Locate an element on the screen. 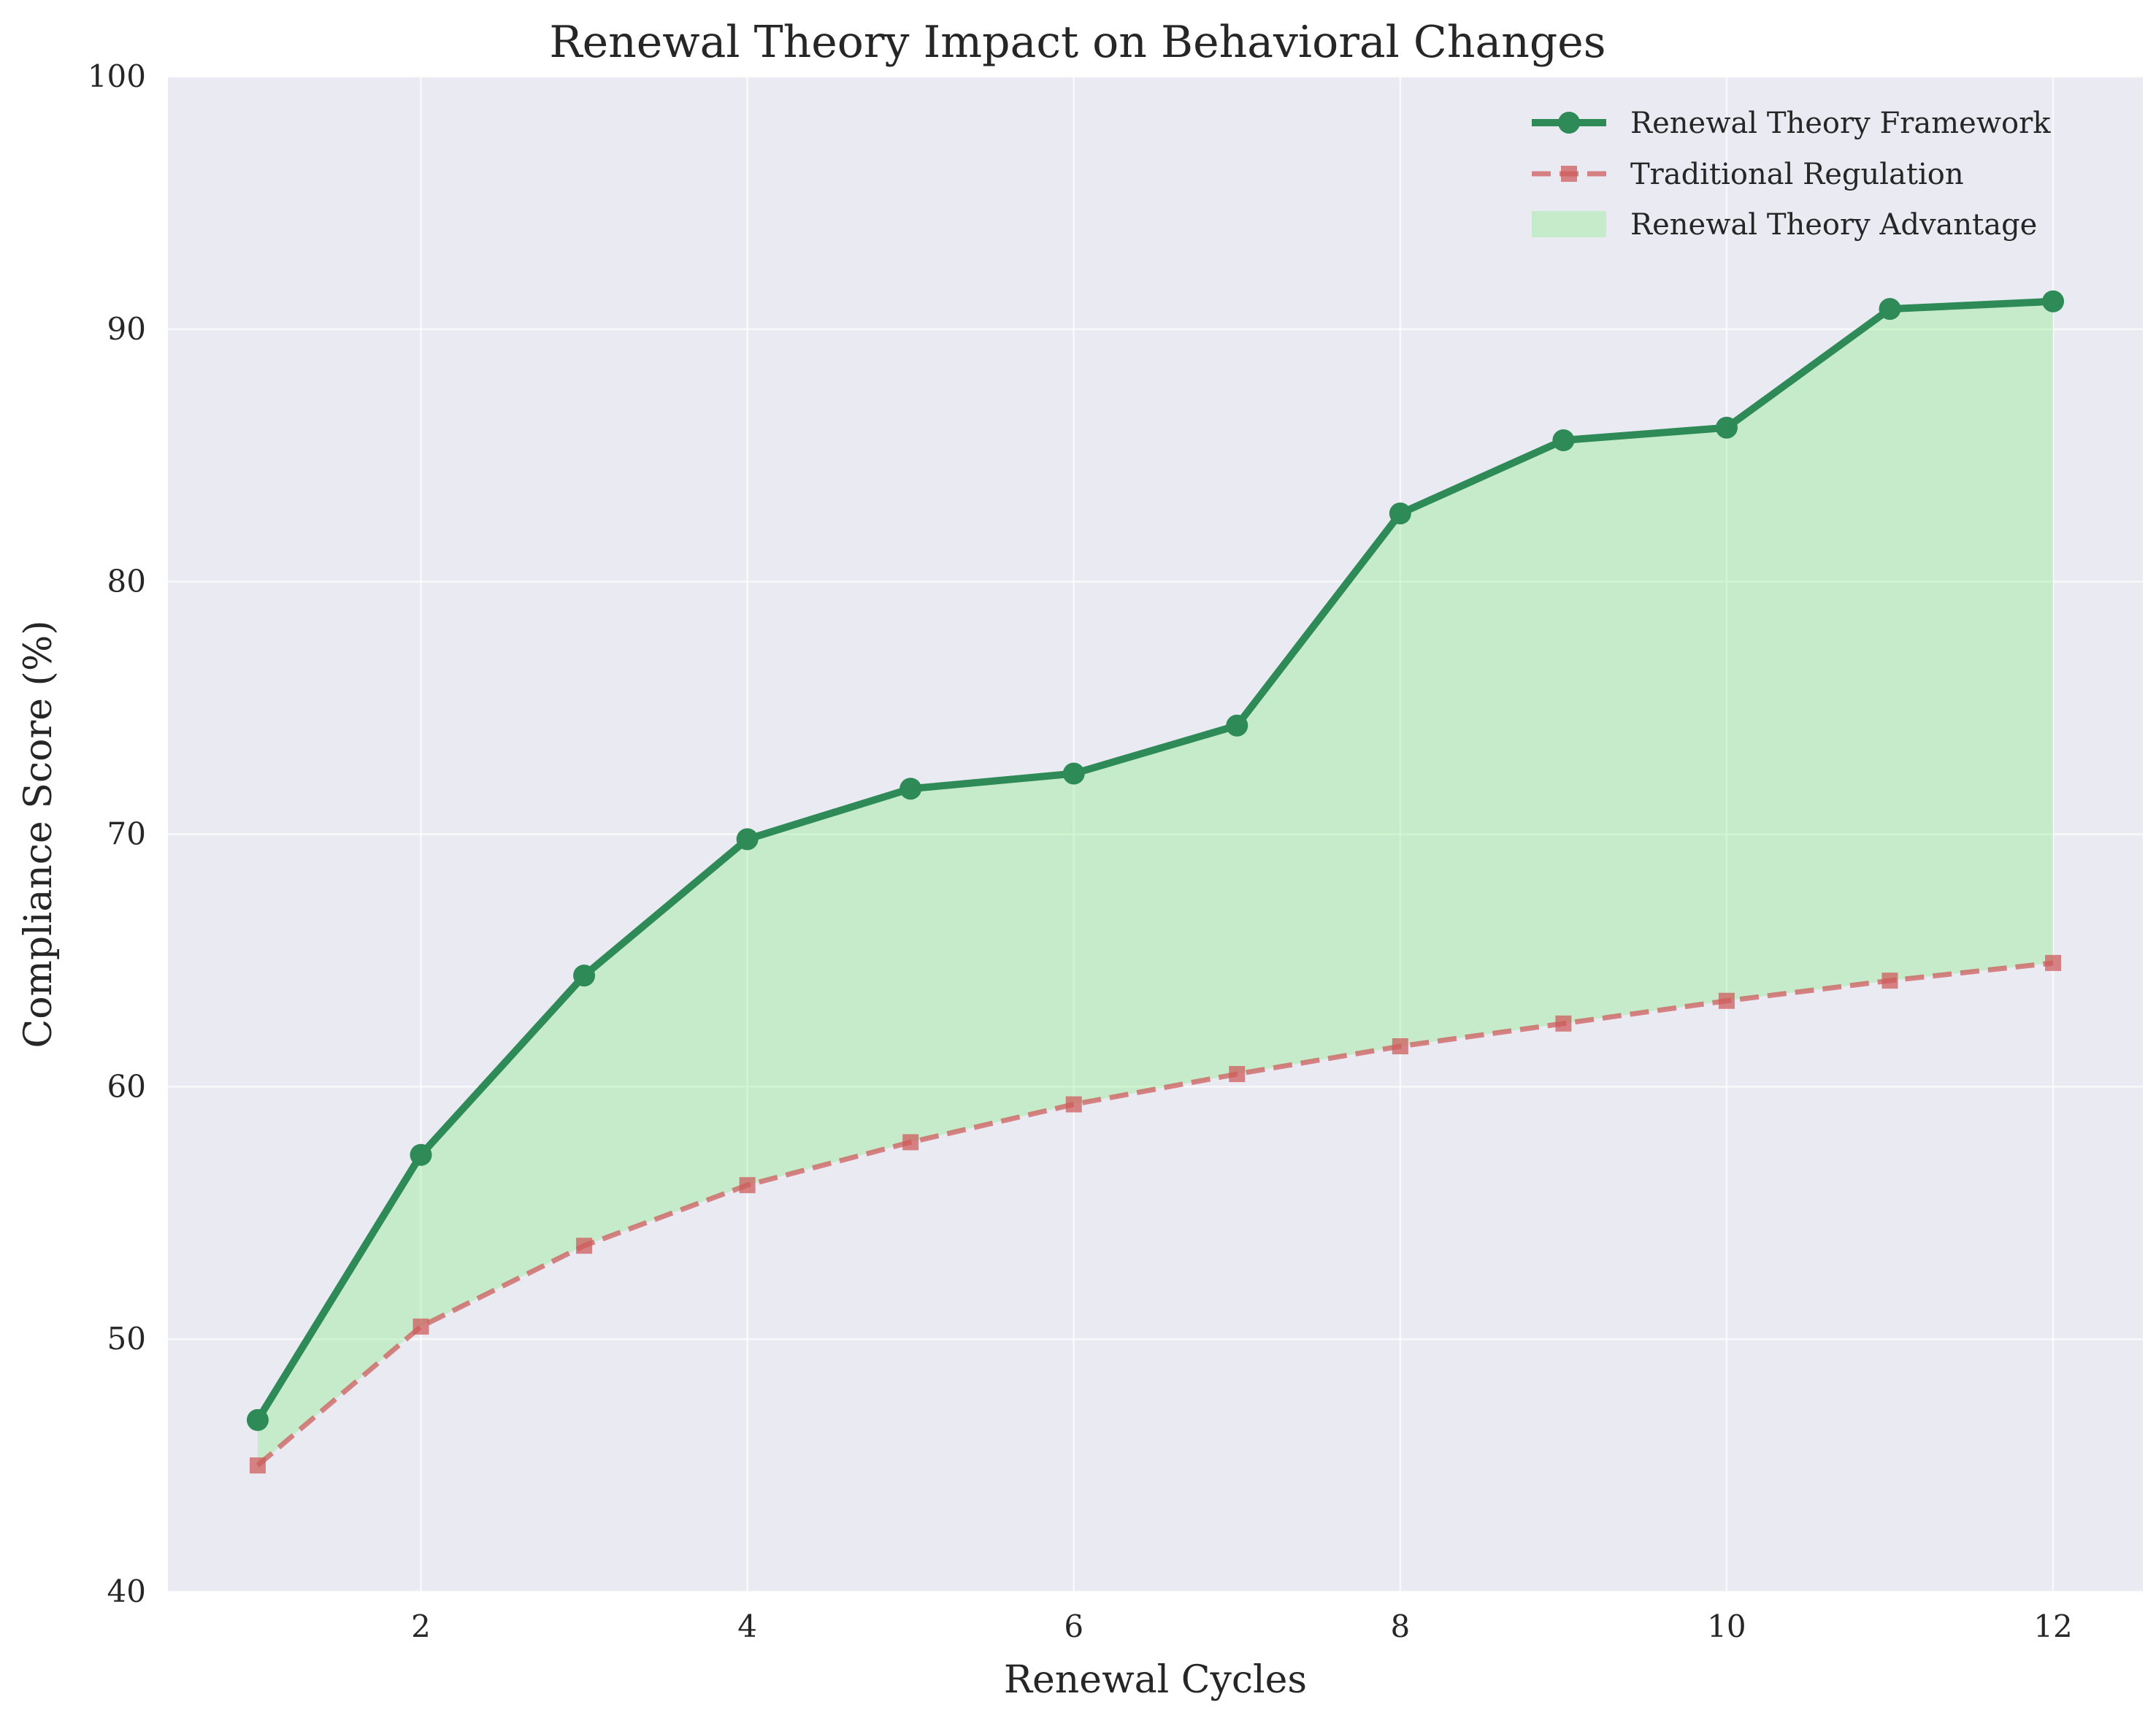 The height and width of the screenshot is (1718, 2156). legend-label: Traditional Regulation is located at coordinates (1797, 174).